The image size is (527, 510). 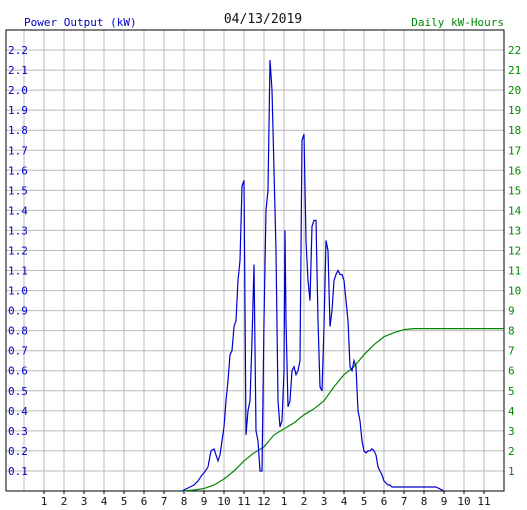 What do you see at coordinates (18, 271) in the screenshot?
I see `y-left-tick-label: 1.1` at bounding box center [18, 271].